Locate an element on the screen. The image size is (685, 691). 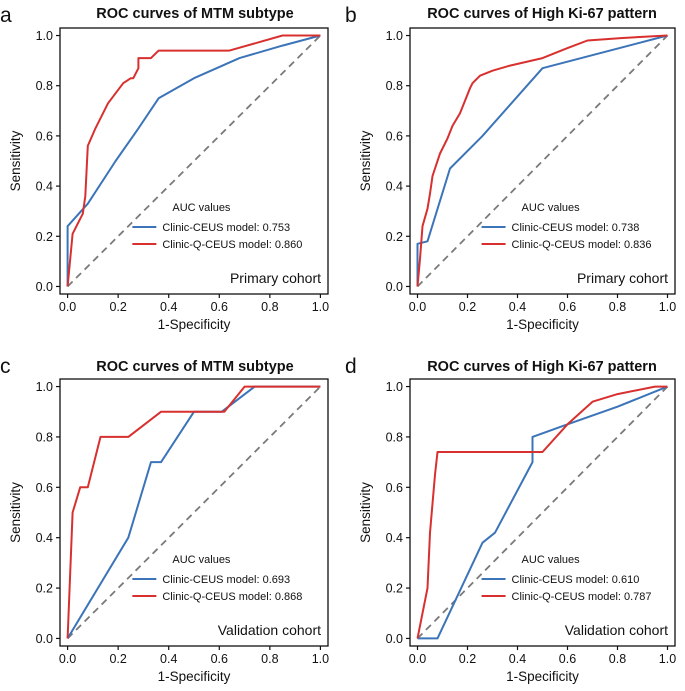
panel-letter: c is located at coordinates (5, 366).